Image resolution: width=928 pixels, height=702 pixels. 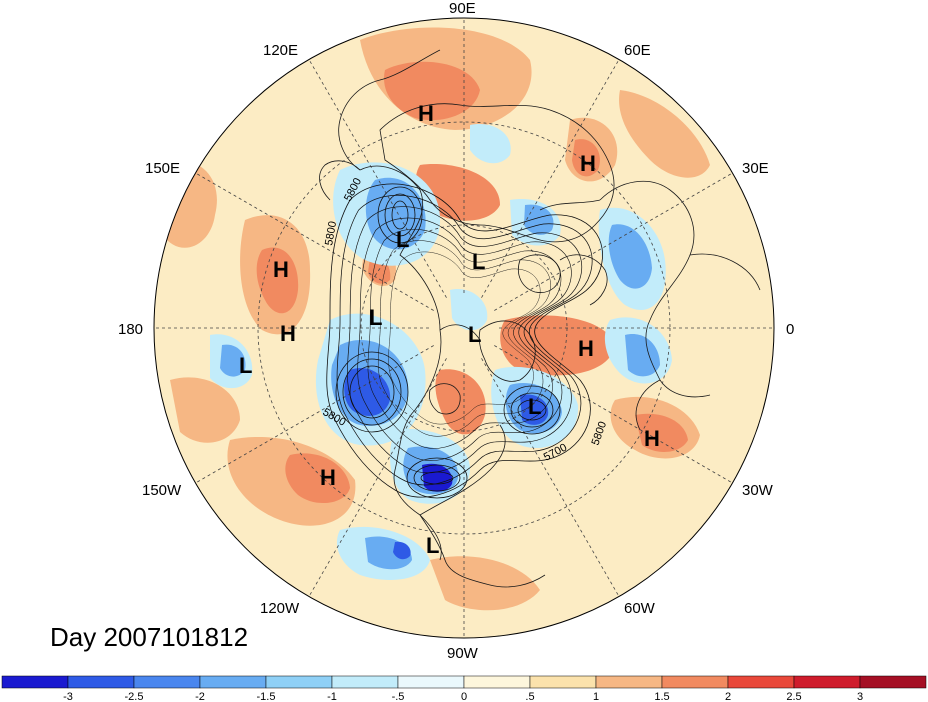 I want to click on colorbar-tick-label: 2, so click(x=728, y=696).